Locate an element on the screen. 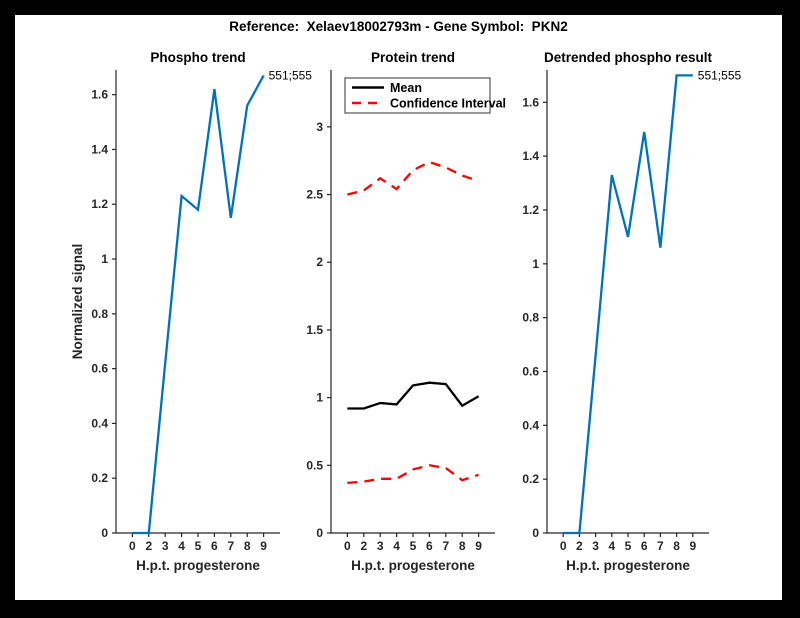 The image size is (800, 618). mean-line is located at coordinates (413, 395).